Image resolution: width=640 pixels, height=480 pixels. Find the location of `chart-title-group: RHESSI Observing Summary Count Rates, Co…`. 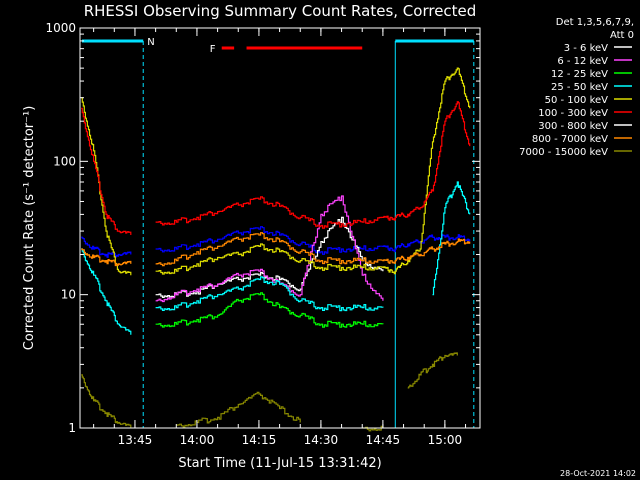

chart-title-group: RHESSI Observing Summary Count Rates, Co… is located at coordinates (280, 11).